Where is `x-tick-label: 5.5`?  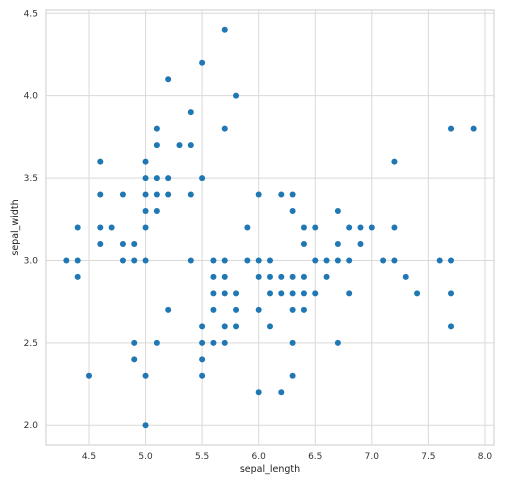 x-tick-label: 5.5 is located at coordinates (202, 457).